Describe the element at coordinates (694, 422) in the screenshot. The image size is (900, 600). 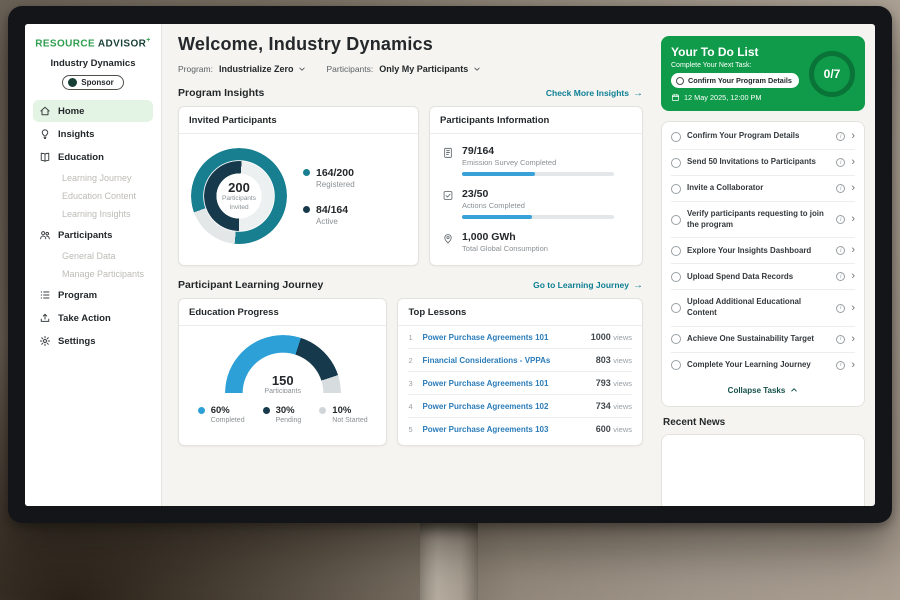
I see `recent-news-title: Recent News` at that location.